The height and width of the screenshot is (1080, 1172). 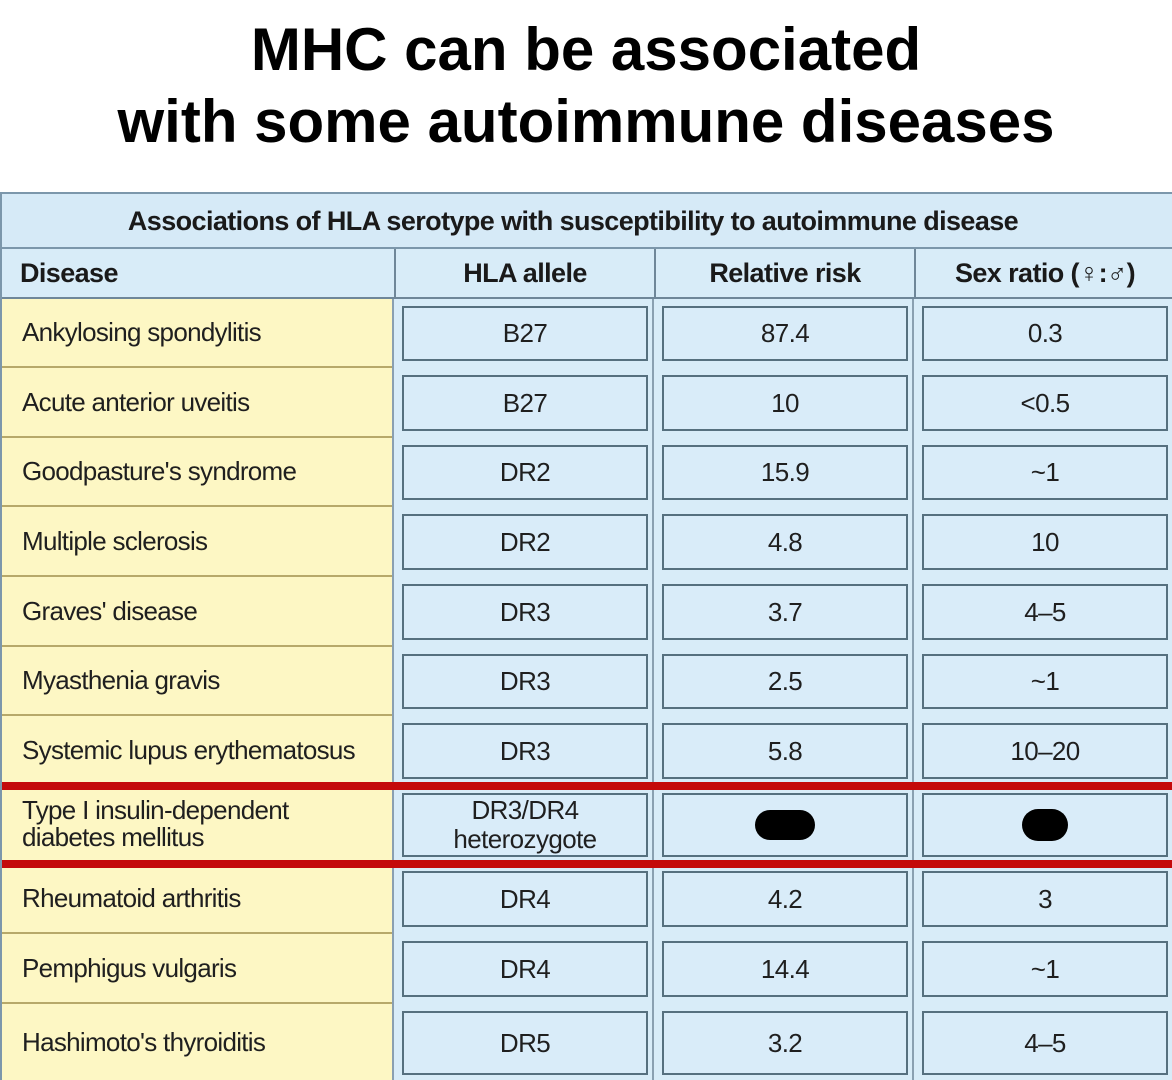 I want to click on table-row: Multiple sclerosis DR2 4.8 10, so click(x=587, y=542).